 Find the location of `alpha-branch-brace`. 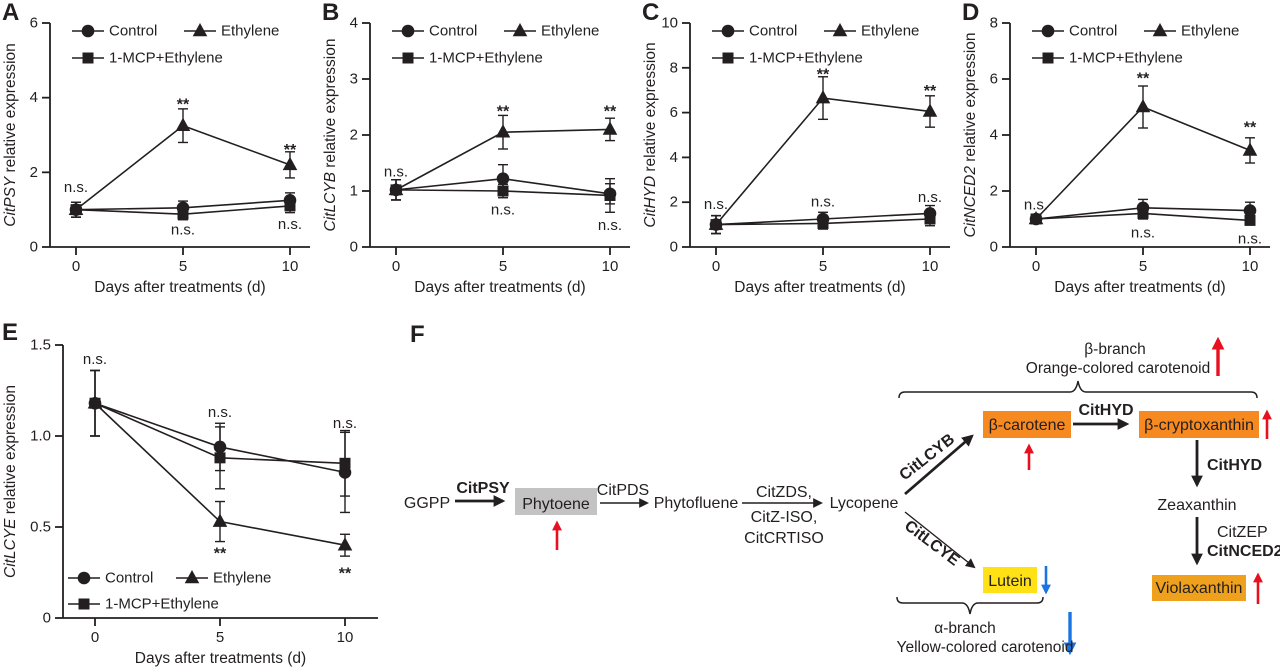

alpha-branch-brace is located at coordinates (970, 605).